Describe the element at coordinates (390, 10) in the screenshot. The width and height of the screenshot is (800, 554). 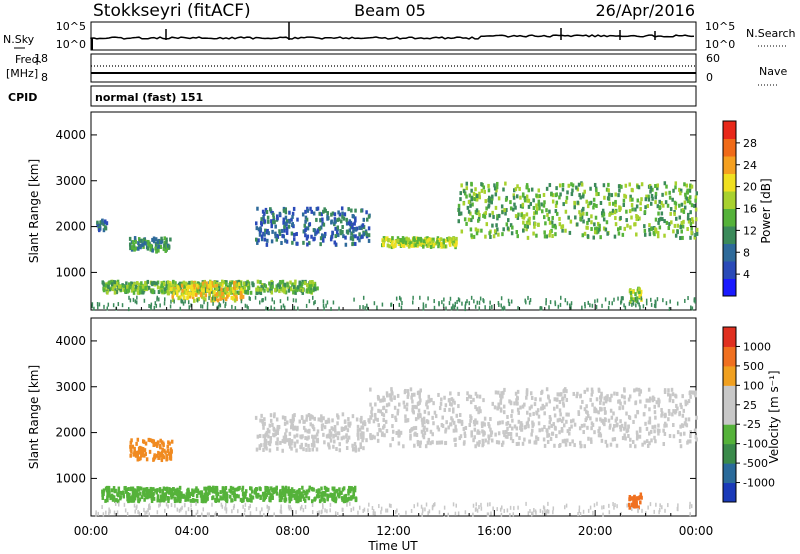
I see `beam-title: Beam 05` at that location.